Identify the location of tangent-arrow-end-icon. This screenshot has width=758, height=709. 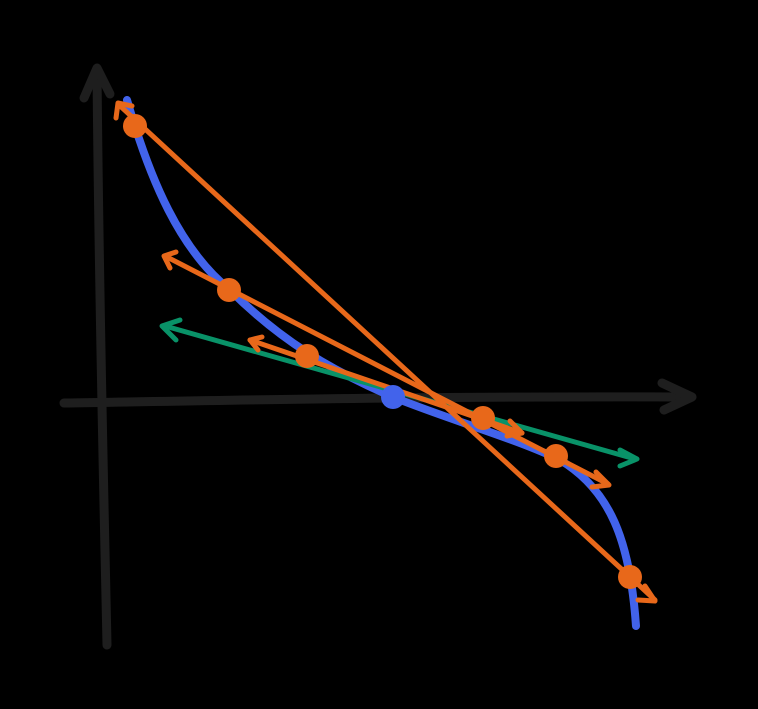
(628, 458).